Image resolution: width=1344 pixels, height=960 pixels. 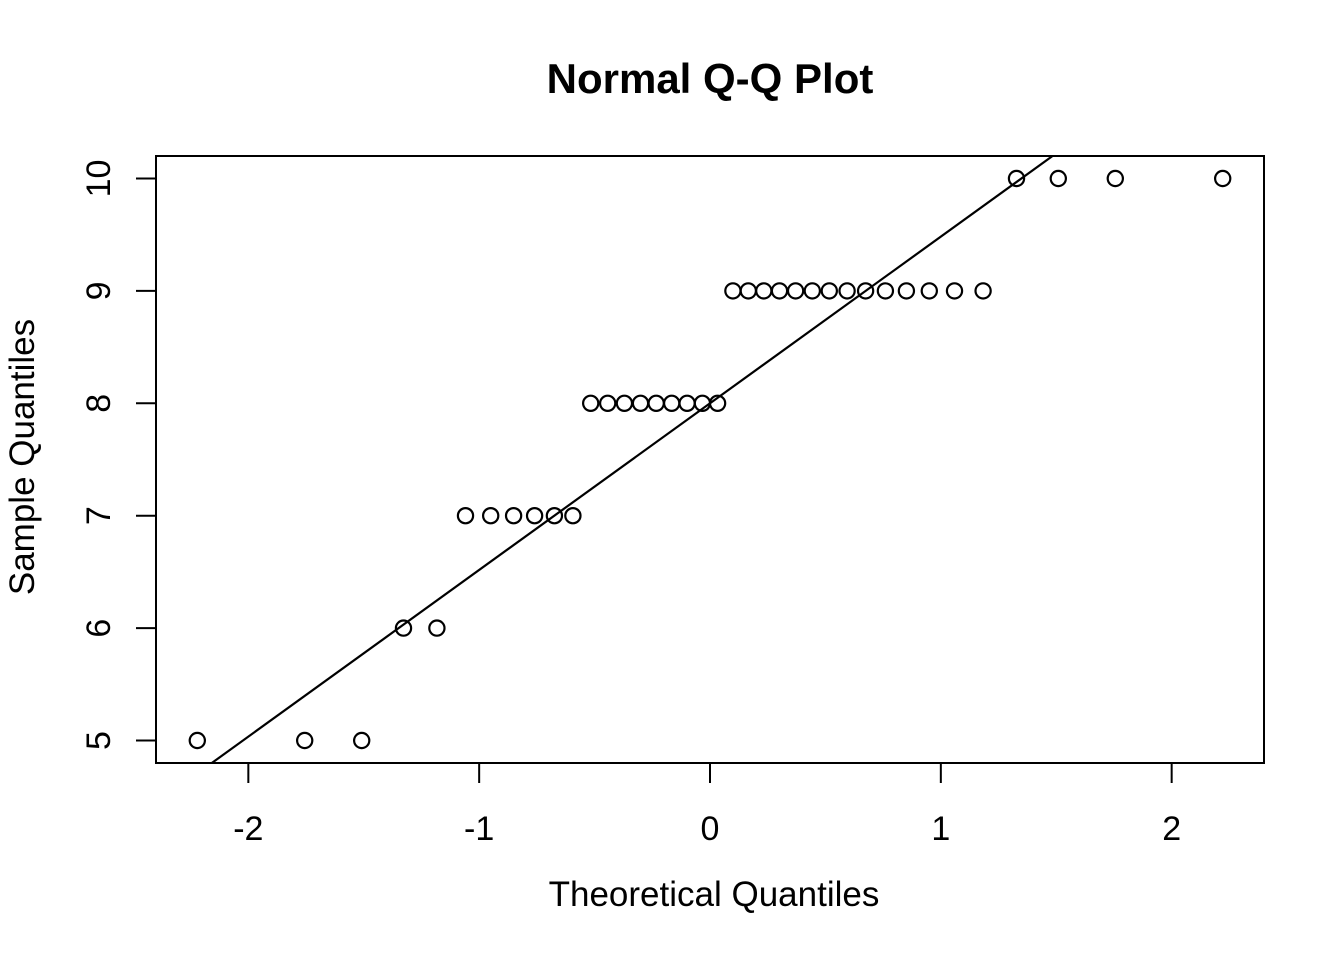 I want to click on x-tick-label: -1, so click(x=479, y=829).